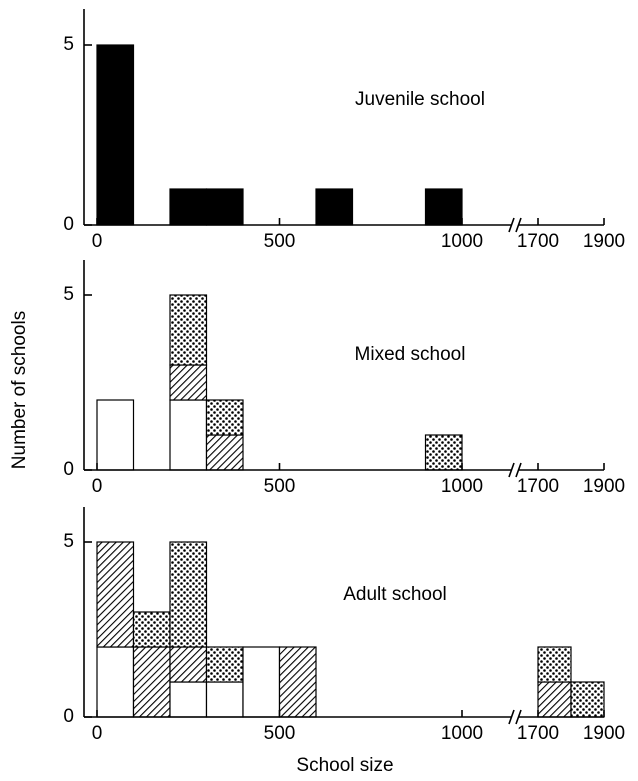  I want to click on panel-title: Mixed school, so click(410, 354).